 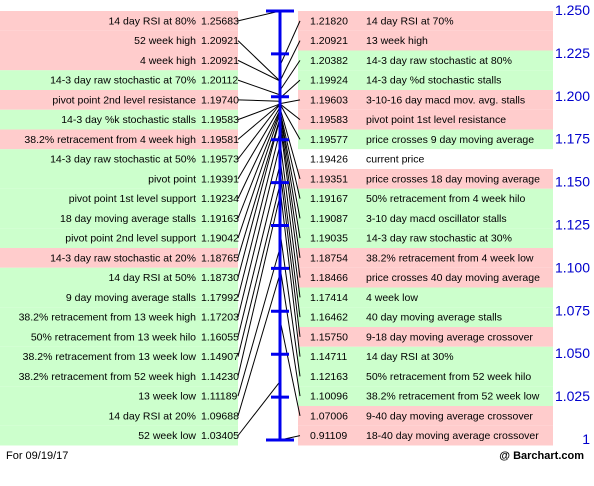 I want to click on left-row-value: 1.19740, so click(x=220, y=100).